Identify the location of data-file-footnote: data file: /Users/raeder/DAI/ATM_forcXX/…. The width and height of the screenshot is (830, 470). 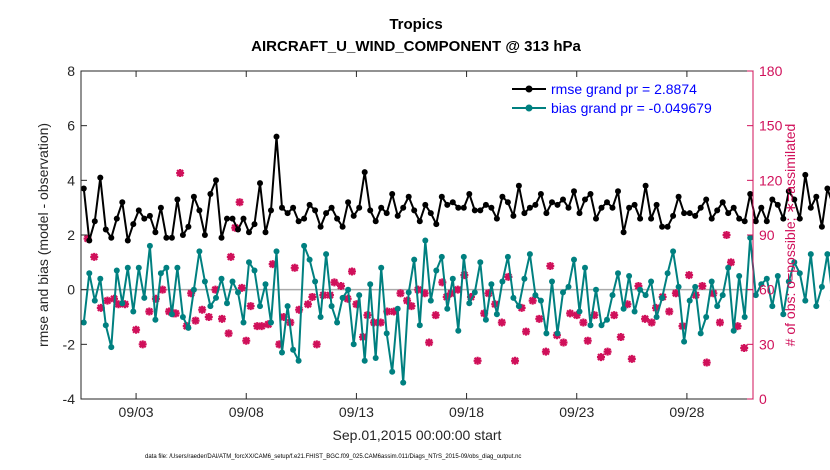
(333, 457).